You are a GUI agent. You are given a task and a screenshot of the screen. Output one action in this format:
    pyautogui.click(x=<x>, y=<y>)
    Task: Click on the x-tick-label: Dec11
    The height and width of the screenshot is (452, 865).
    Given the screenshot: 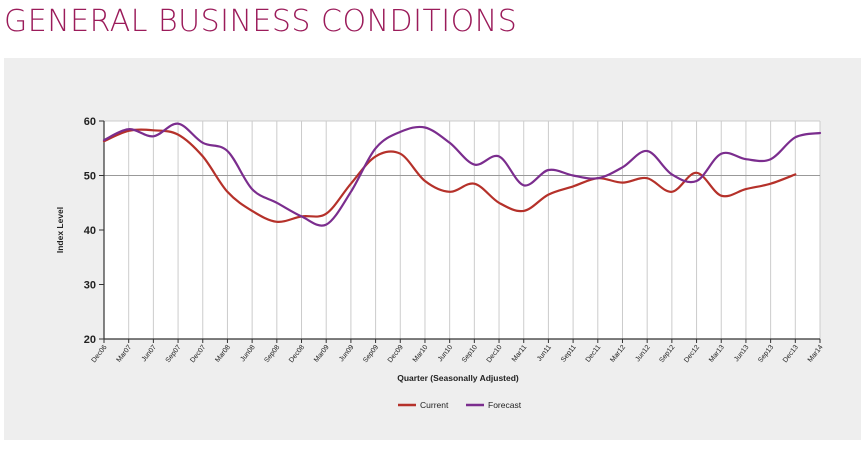 What is the action you would take?
    pyautogui.click(x=594, y=354)
    